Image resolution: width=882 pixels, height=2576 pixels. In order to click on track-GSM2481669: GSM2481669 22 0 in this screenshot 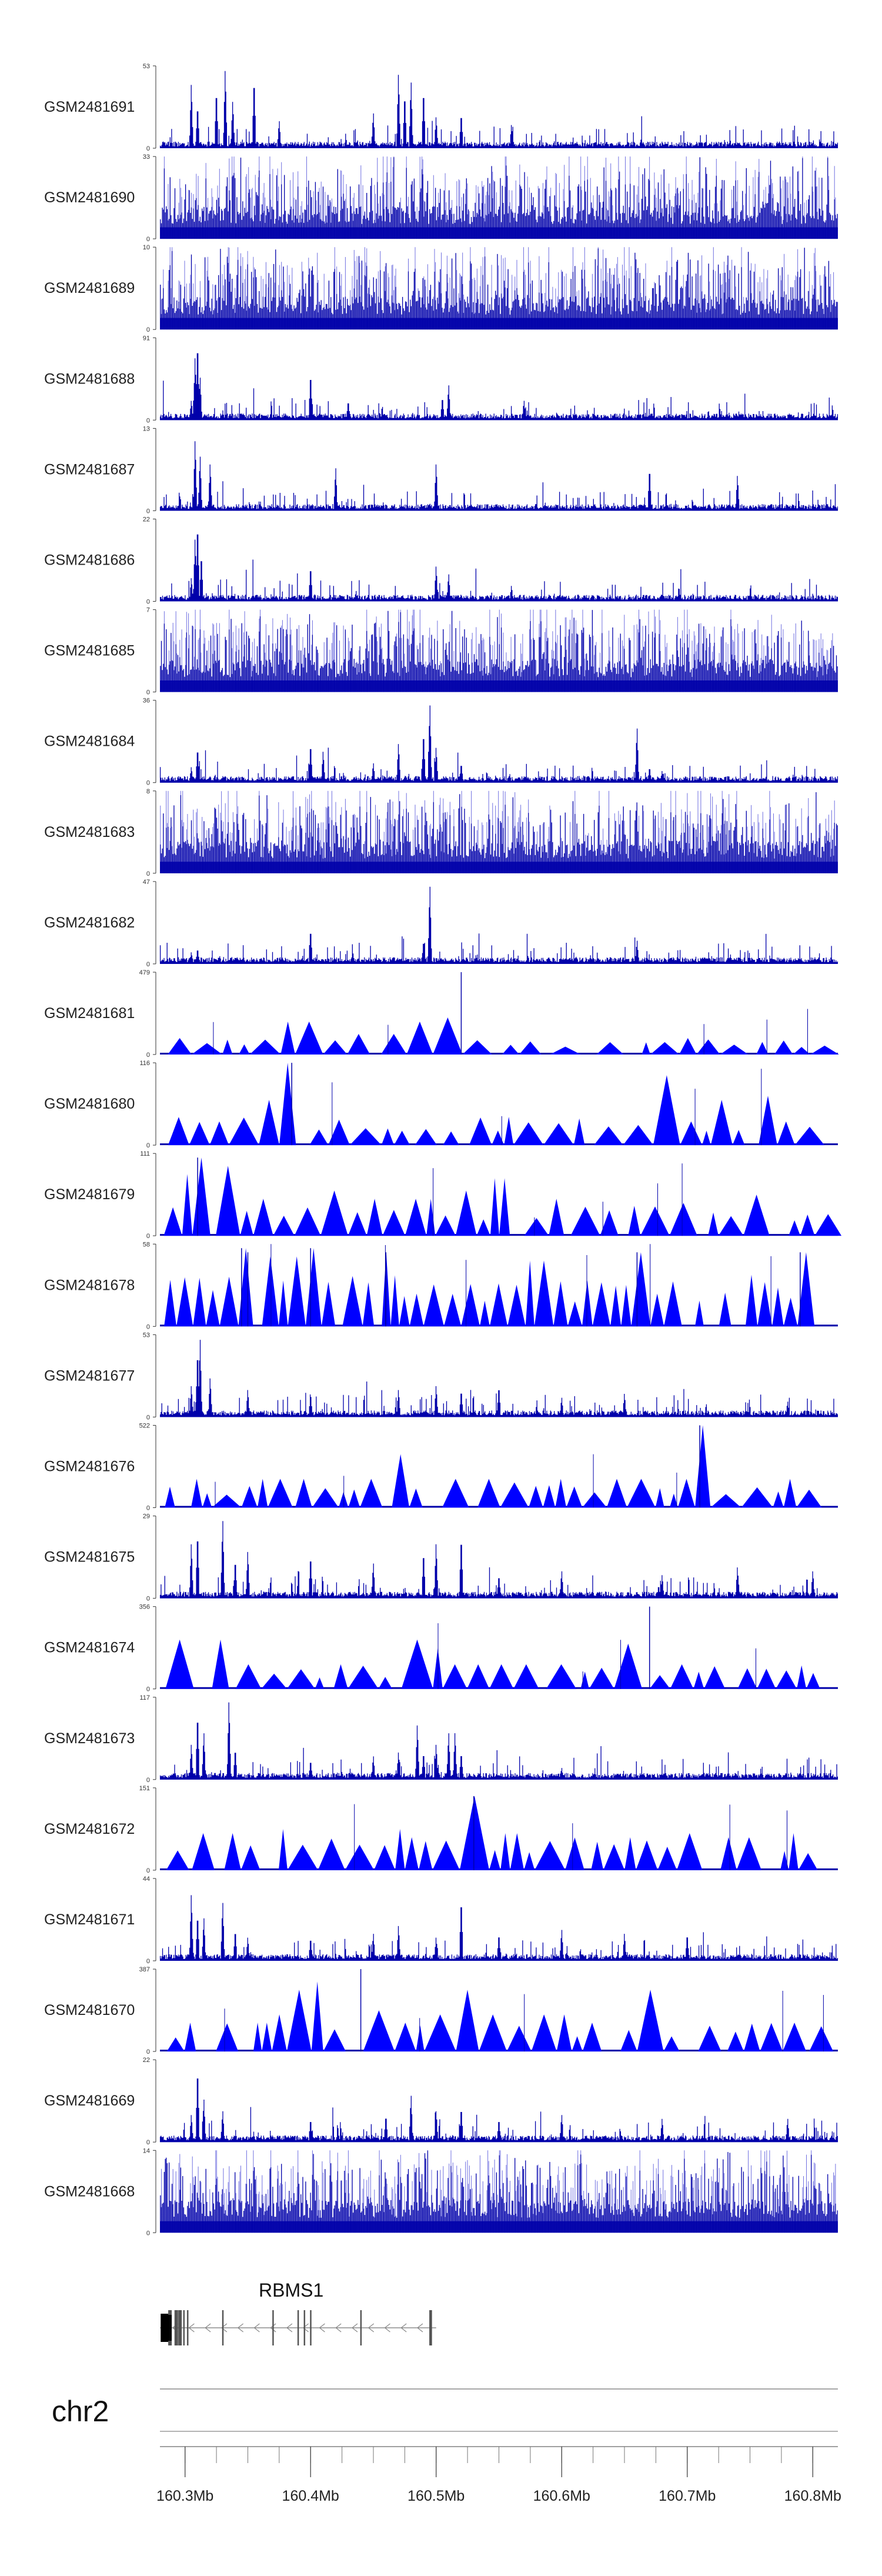, I will do `click(441, 2101)`.